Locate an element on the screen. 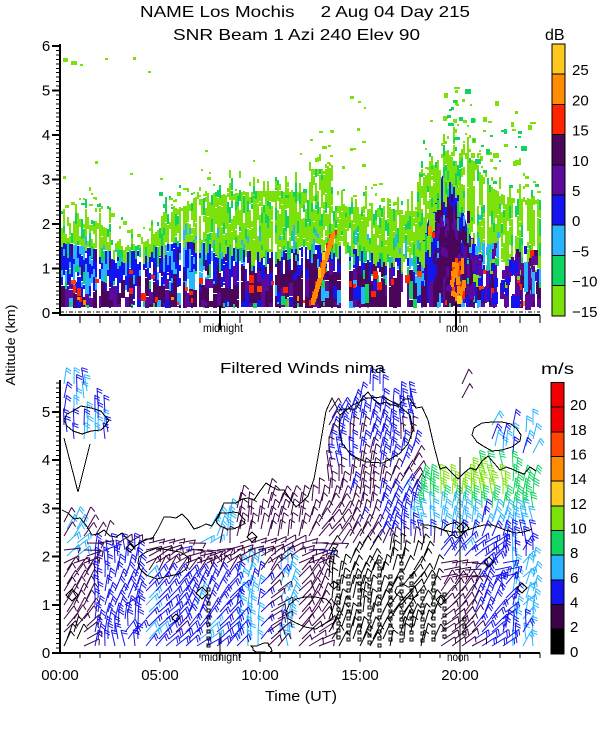 The image size is (600, 750). svg-text: 8 is located at coordinates (574, 553).